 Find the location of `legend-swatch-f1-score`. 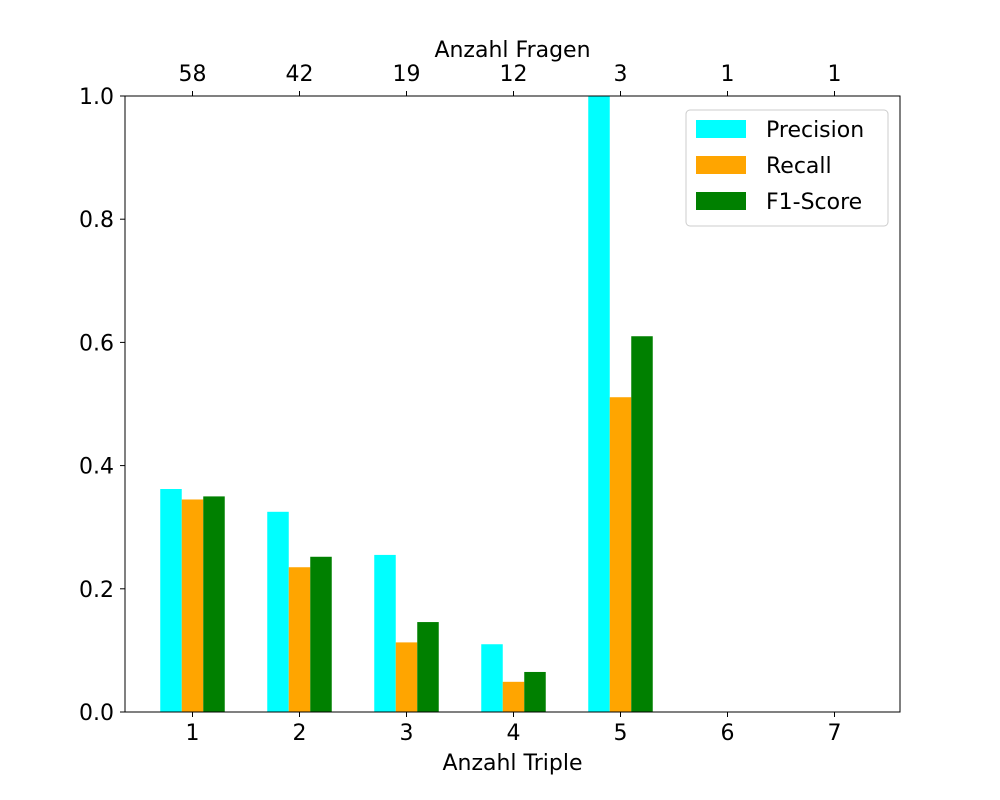

legend-swatch-f1-score is located at coordinates (721, 201).